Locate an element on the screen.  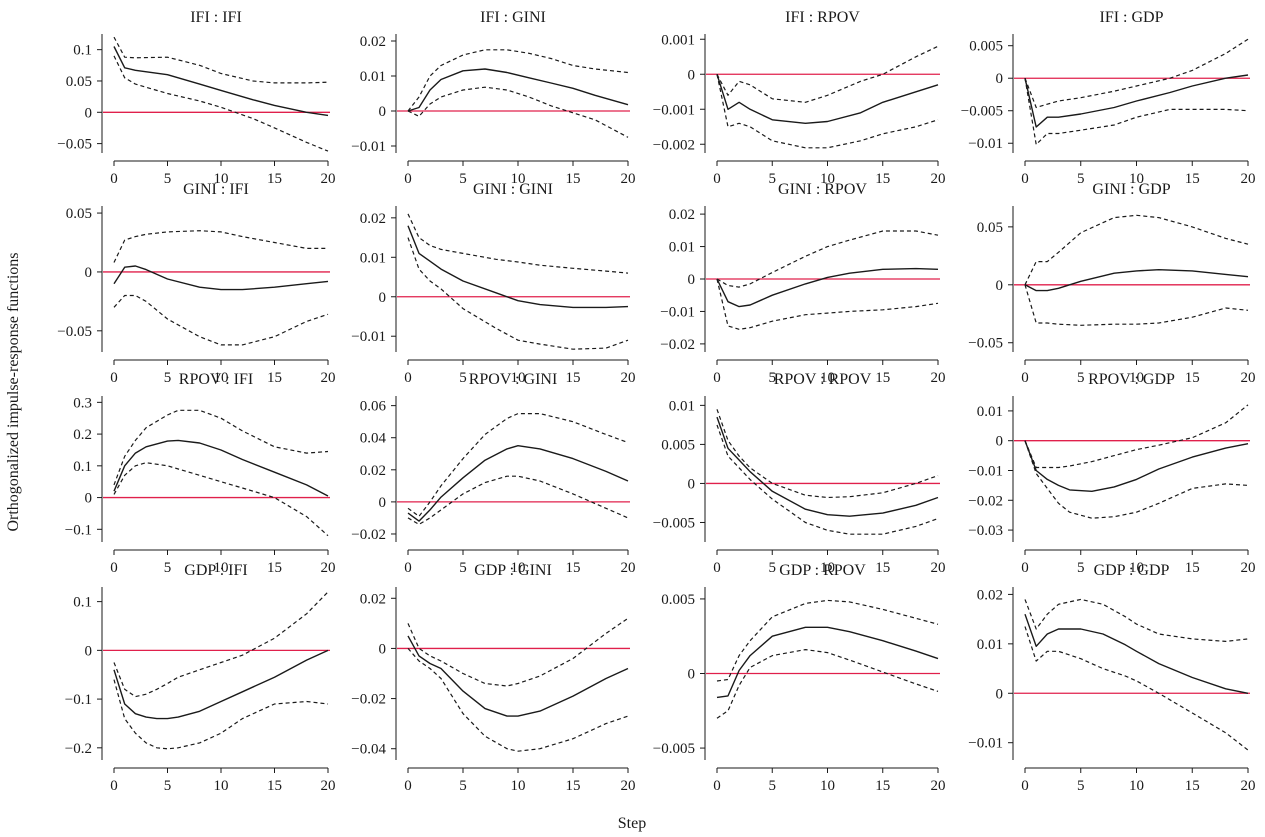
panel-title: RPOV : GINI is located at coordinates (513, 379).